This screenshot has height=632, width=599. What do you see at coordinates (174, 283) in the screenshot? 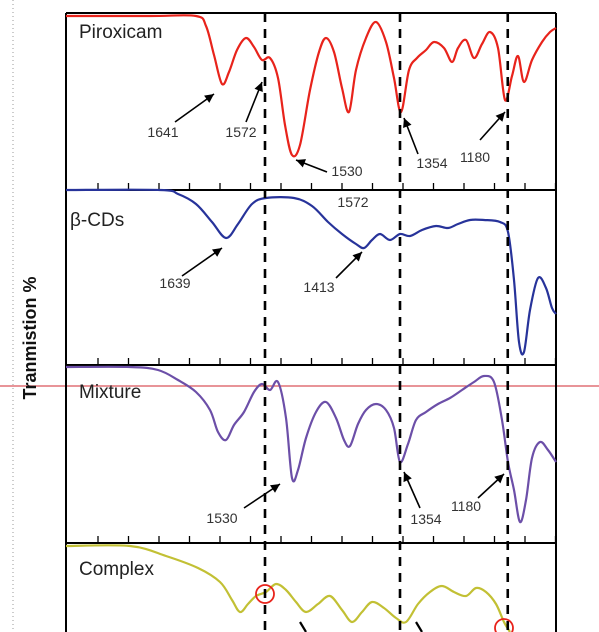
I see `annotation-beta-cds-1639: 1639` at bounding box center [174, 283].